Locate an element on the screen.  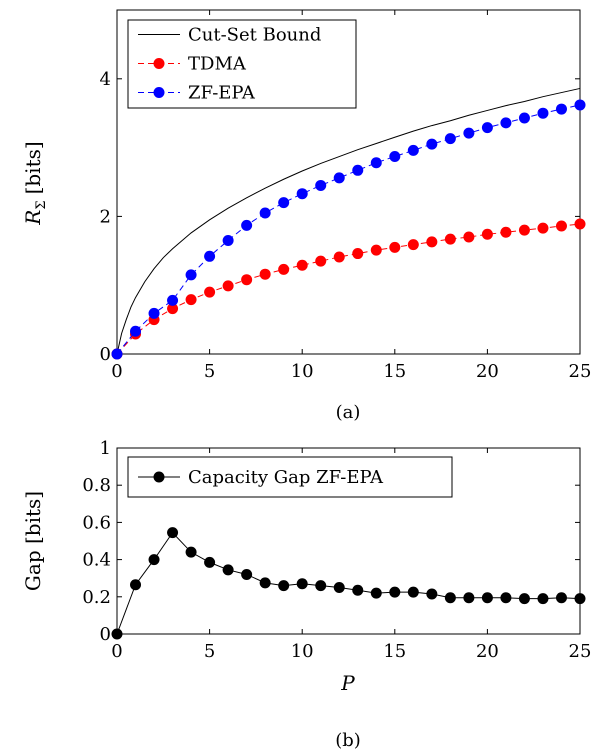
legend-a: Cut-Set Bound TDMA ZF-EPA is located at coordinates (242, 64).